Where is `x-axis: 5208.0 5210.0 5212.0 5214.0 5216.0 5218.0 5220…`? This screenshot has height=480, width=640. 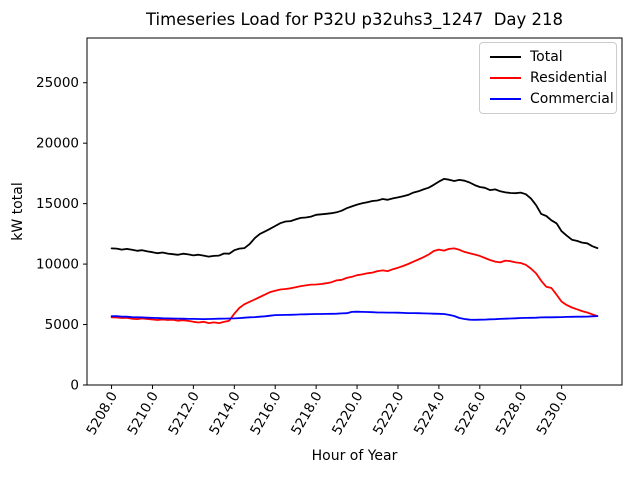 x-axis: 5208.0 5210.0 5212.0 5214.0 5216.0 5218.0 5220… is located at coordinates (327, 411).